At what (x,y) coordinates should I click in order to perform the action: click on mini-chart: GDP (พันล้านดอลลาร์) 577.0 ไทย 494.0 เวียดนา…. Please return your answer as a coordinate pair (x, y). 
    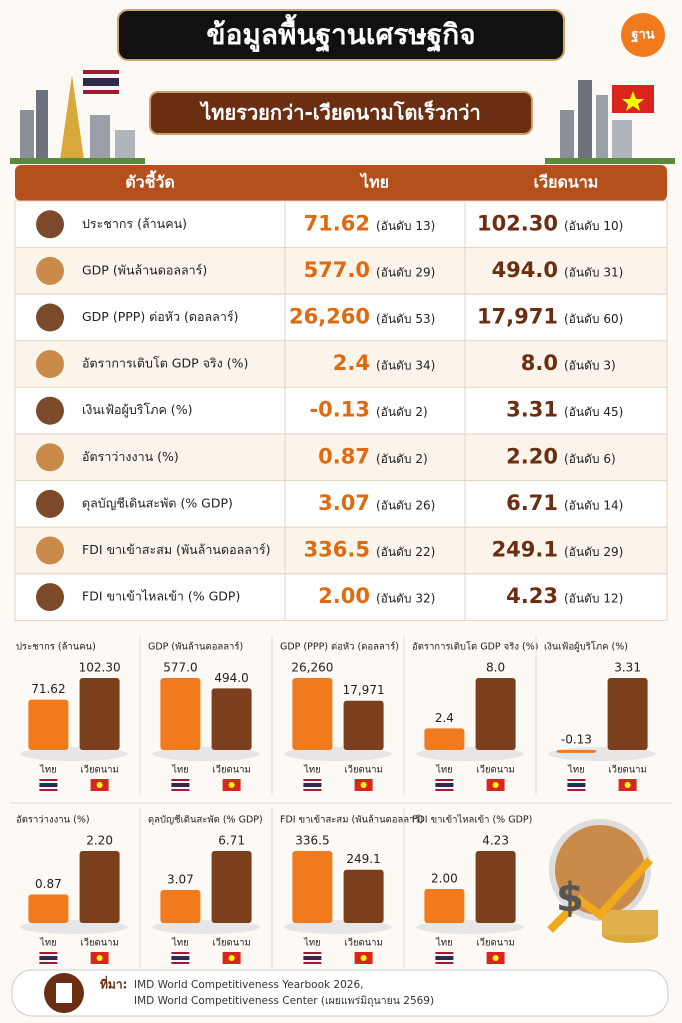
    Looking at the image, I should click on (204, 716).